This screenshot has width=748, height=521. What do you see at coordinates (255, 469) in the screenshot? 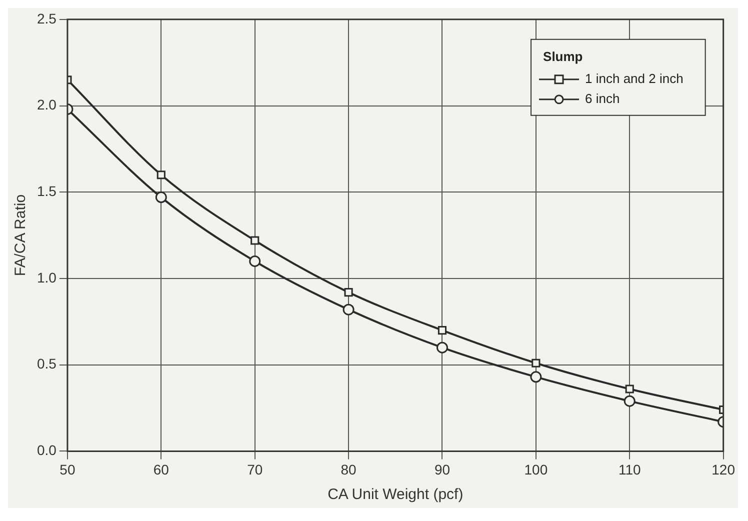
I see `x-tick-label: 70` at bounding box center [255, 469].